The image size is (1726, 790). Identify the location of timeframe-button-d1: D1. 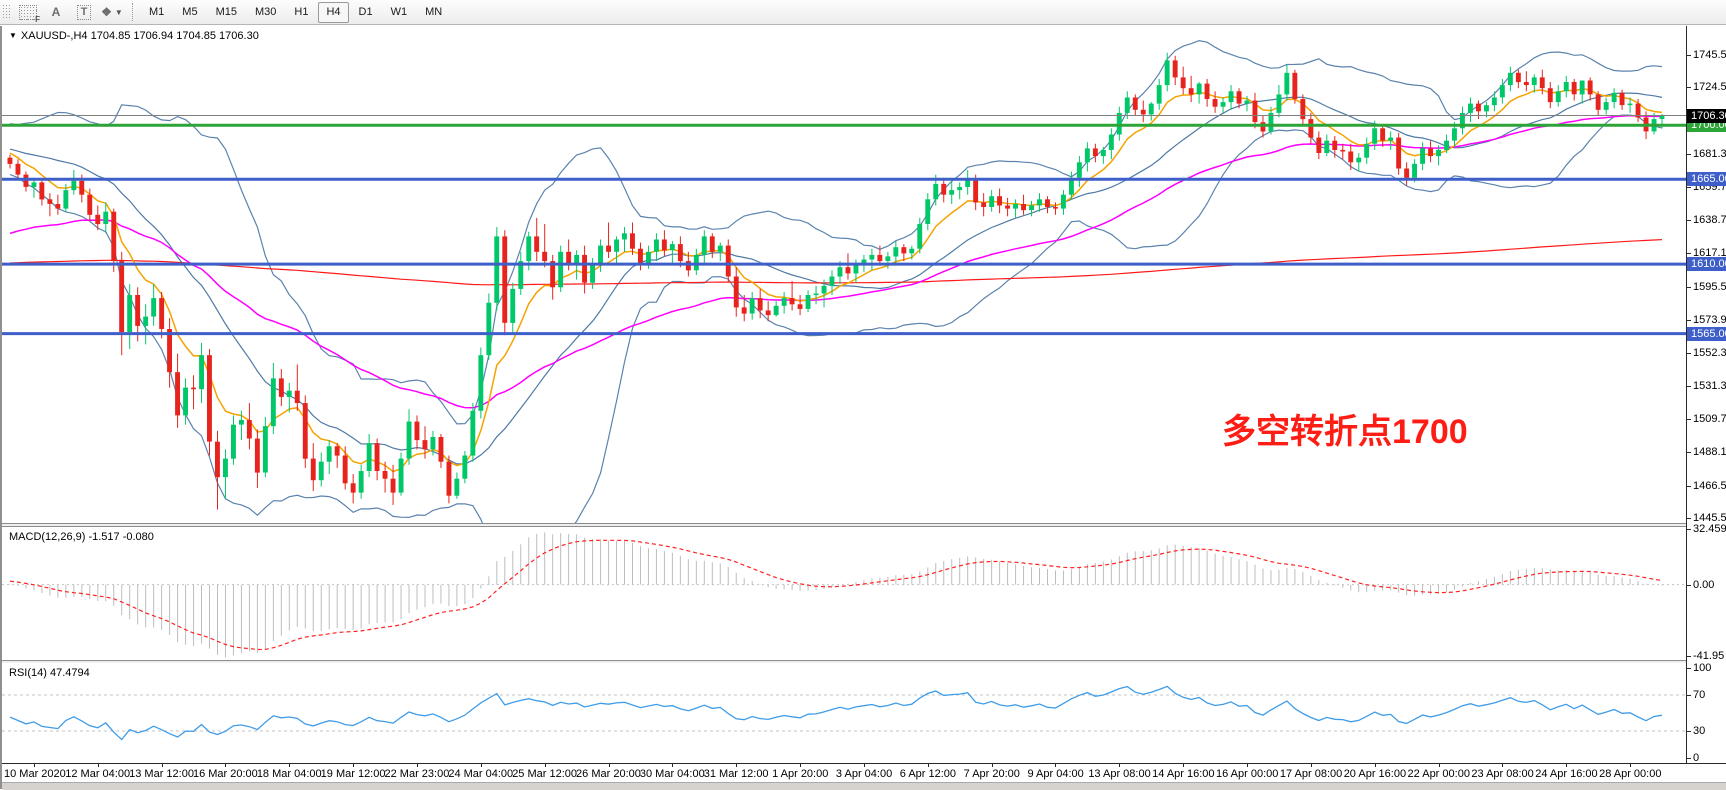
(365, 12).